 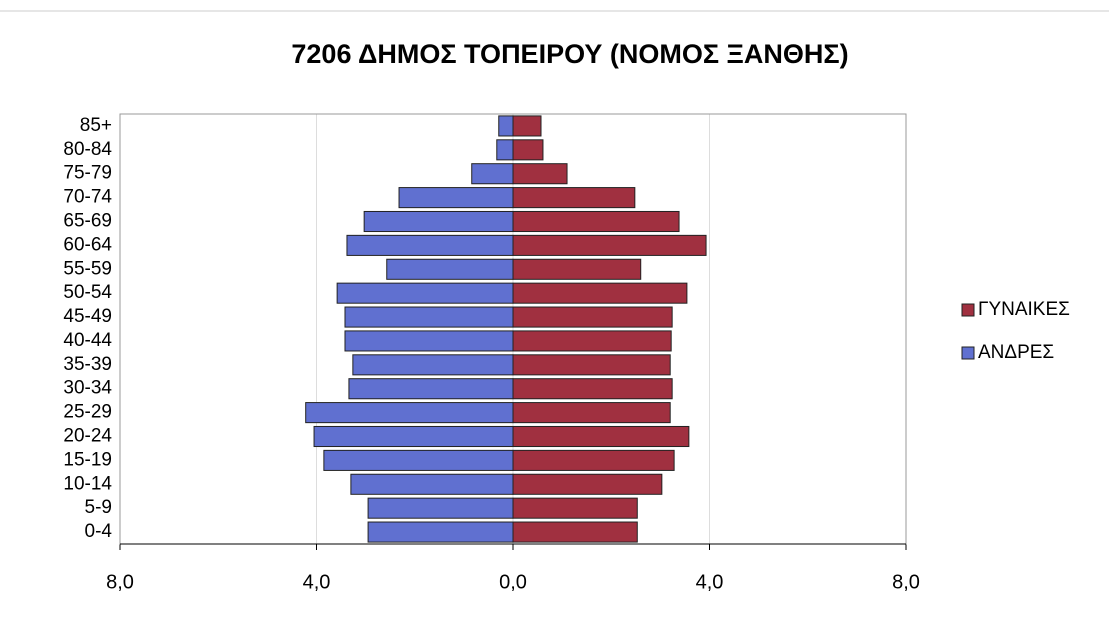 What do you see at coordinates (569, 54) in the screenshot?
I see `chart-title: 7206 ΔΗΜΟΣ ΤΟΠΕΙΡΟΥ (ΝΟΜΟΣ ΞΑΝΘΗΣ)` at bounding box center [569, 54].